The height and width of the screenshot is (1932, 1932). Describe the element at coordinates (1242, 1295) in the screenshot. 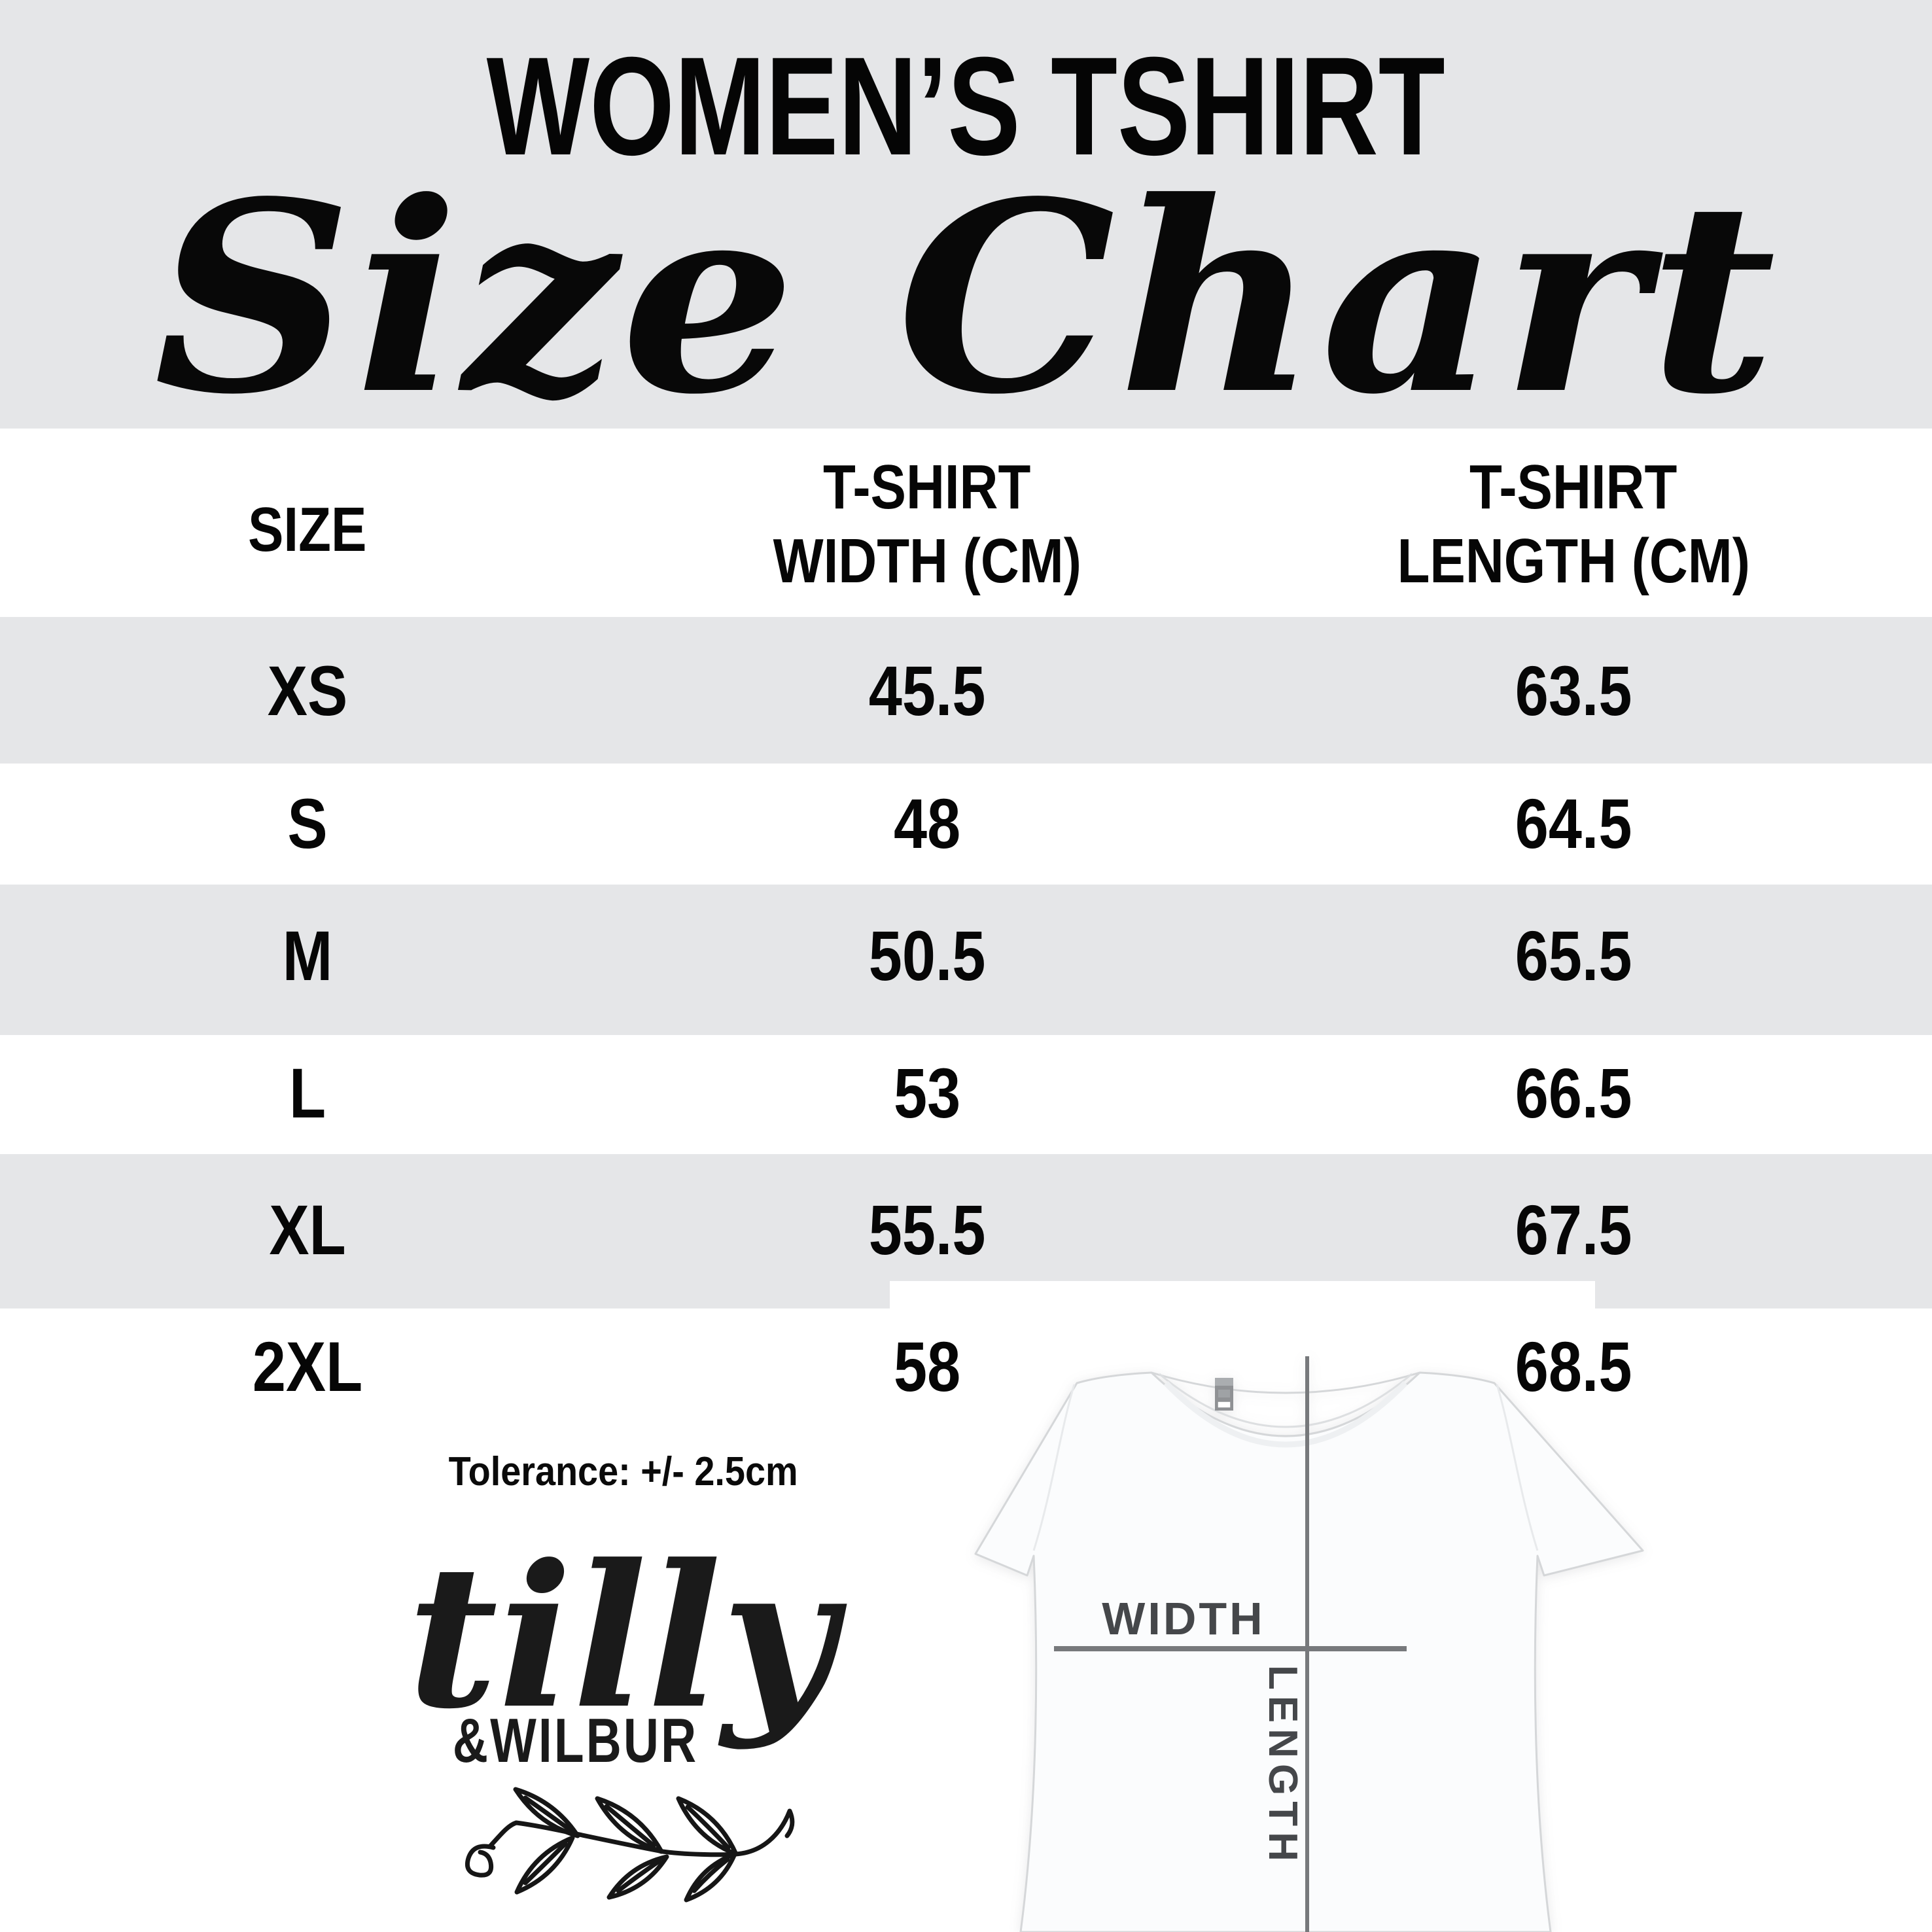

I see `tshirt-photo-background` at that location.